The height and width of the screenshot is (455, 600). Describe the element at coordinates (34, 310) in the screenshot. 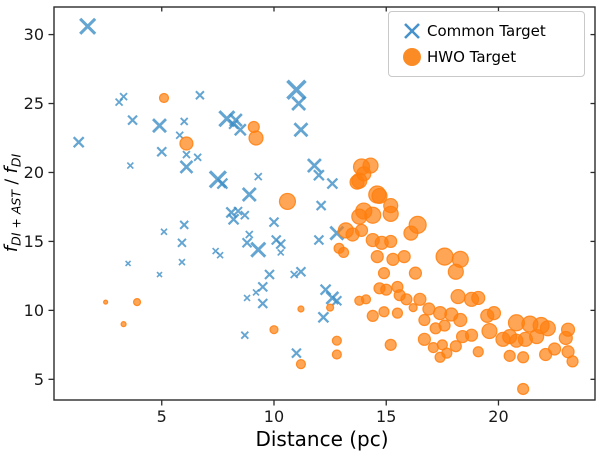

I see `y-tick-label: 10` at that location.